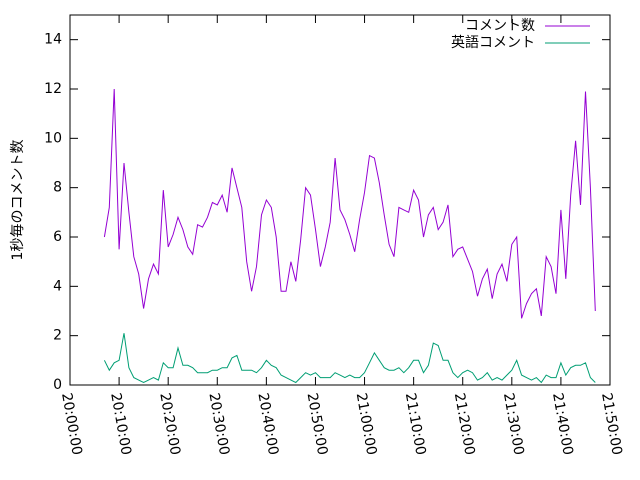 The height and width of the screenshot is (480, 640). I want to click on x-tick-label: 20:30:00, so click(218, 424).